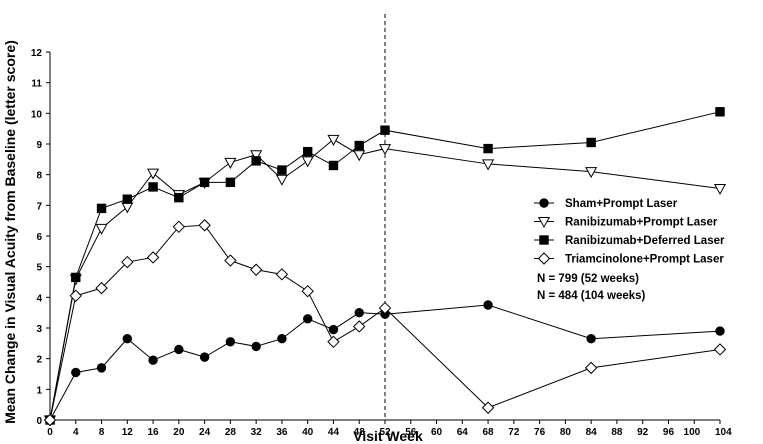 This screenshot has height=444, width=763. What do you see at coordinates (692, 432) in the screenshot?
I see `x-tick-label: 100` at bounding box center [692, 432].